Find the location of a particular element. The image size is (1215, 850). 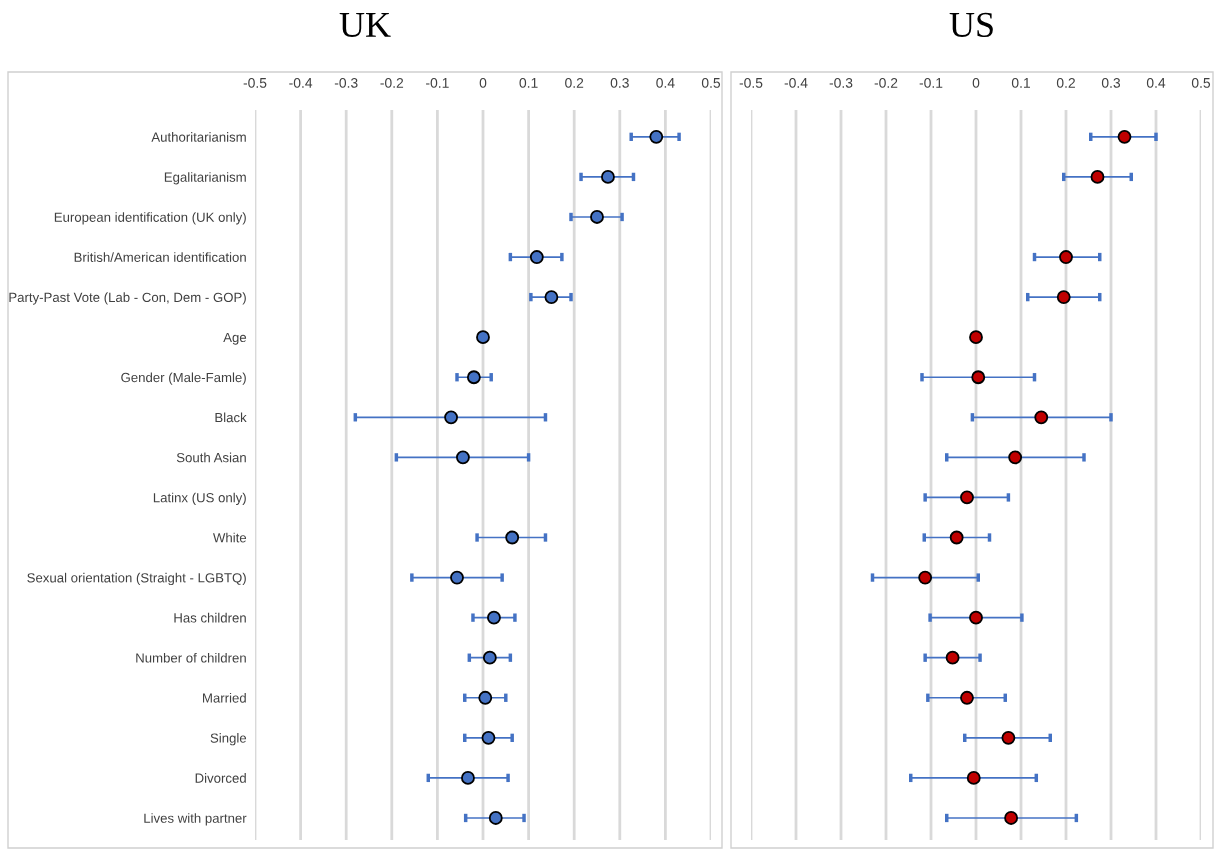

y-tick-label: White is located at coordinates (230, 537).